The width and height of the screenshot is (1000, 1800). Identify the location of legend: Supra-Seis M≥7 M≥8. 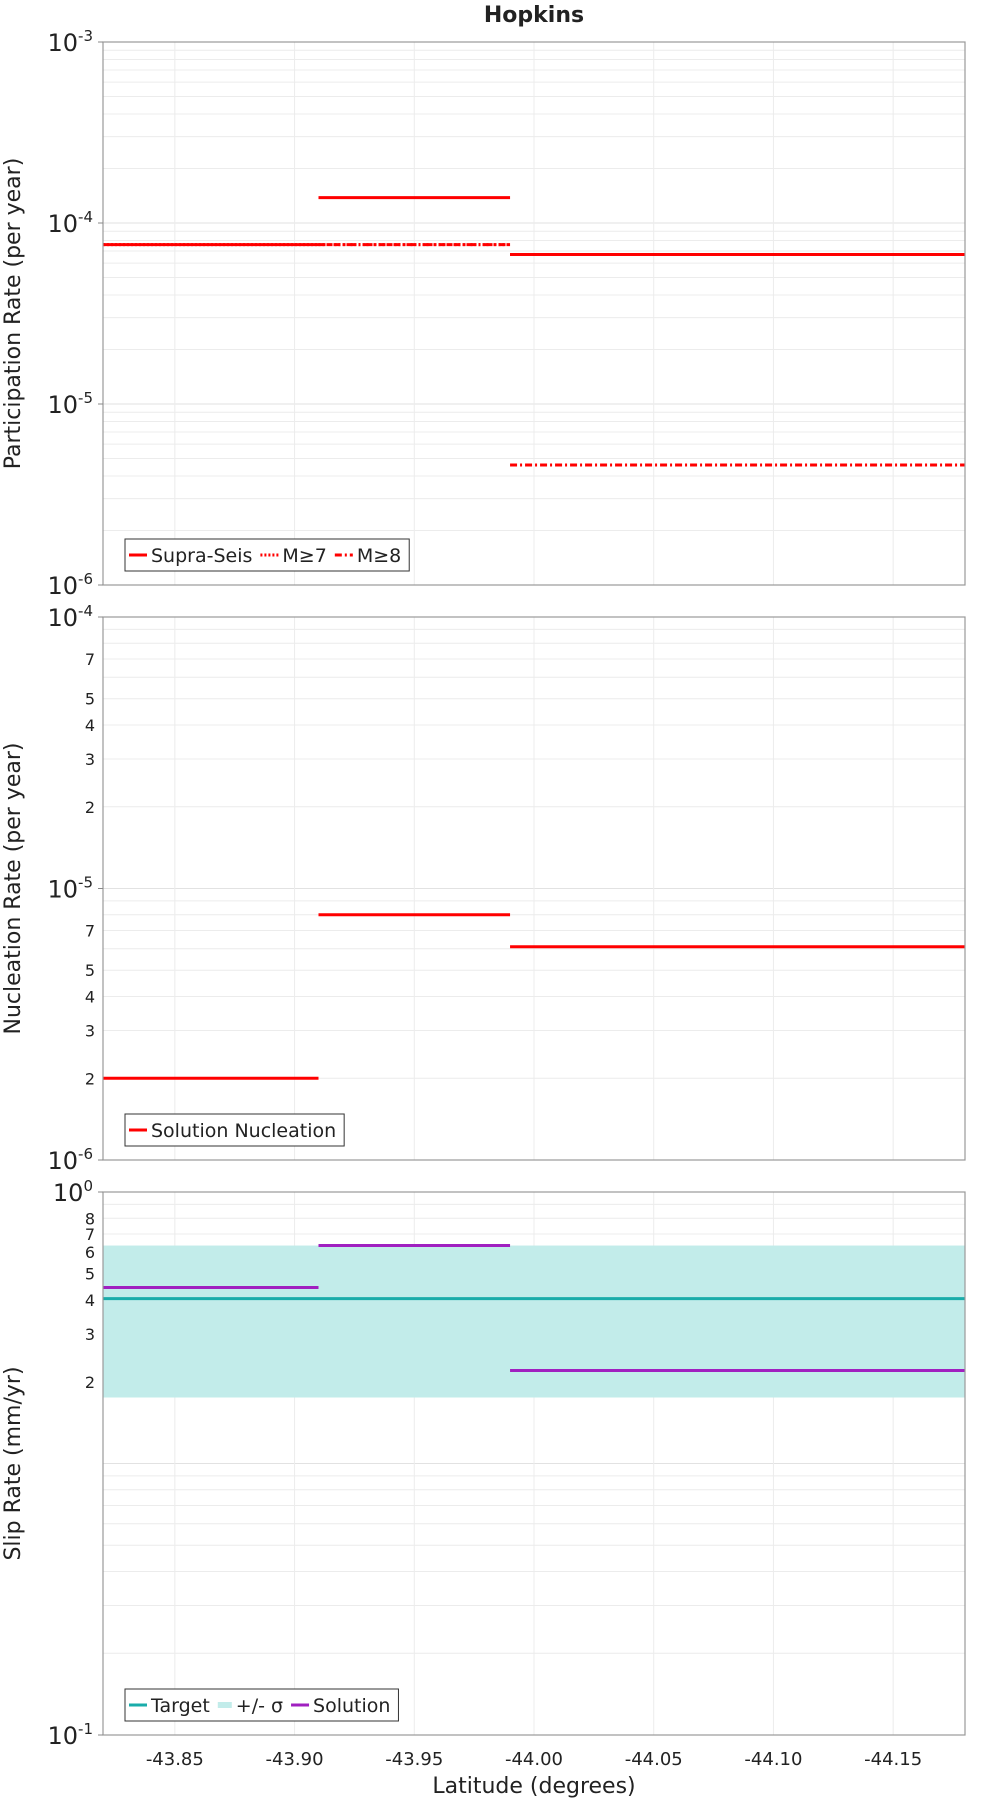
(267, 555).